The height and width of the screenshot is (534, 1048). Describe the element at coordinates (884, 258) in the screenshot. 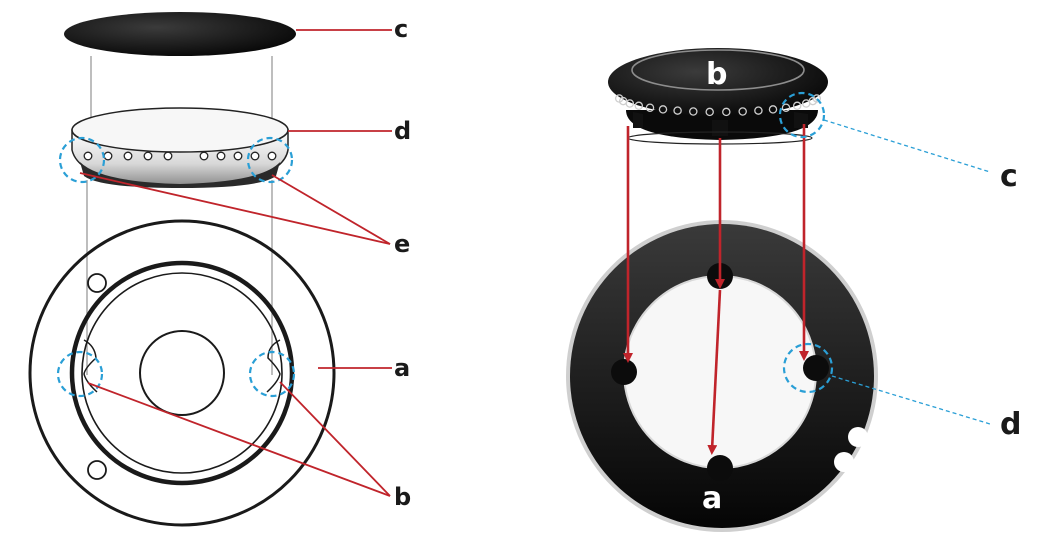

I see `highlight-circles-right` at that location.